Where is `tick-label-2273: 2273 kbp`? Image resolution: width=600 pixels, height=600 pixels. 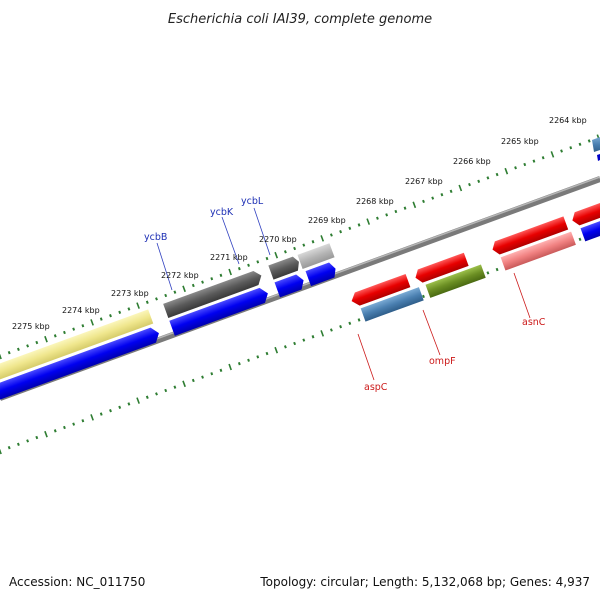 tick-label-2273: 2273 kbp is located at coordinates (130, 293).